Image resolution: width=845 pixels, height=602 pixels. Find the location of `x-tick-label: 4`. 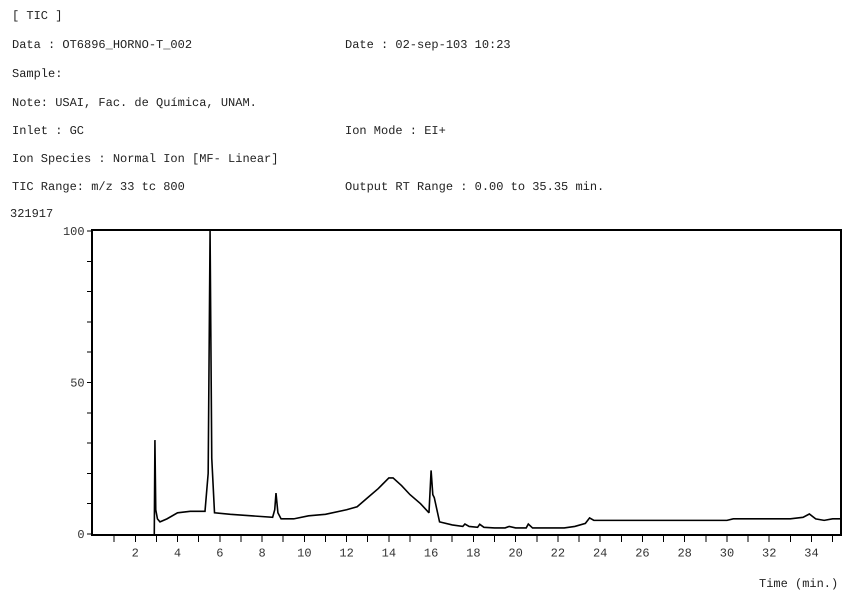

x-tick-label: 4 is located at coordinates (178, 553).